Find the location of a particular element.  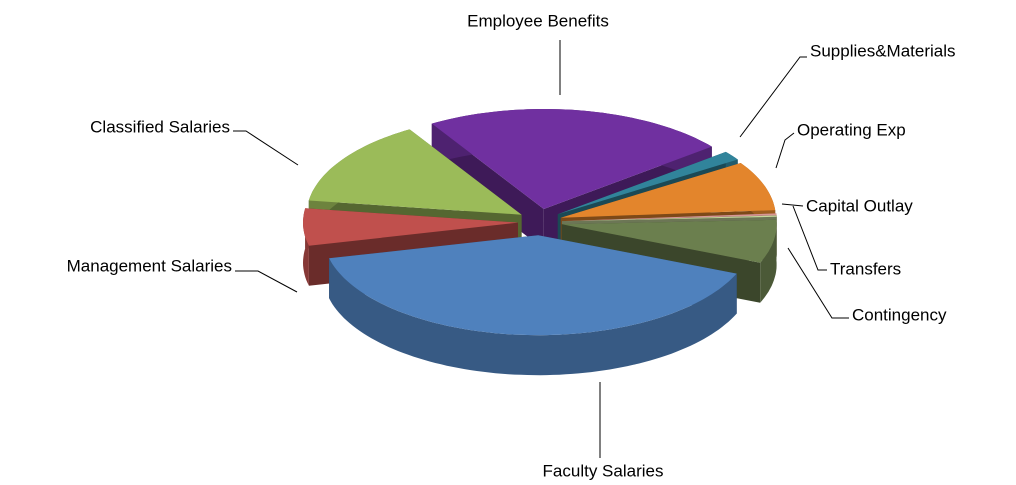

slice-label: Operating Exp is located at coordinates (851, 129).